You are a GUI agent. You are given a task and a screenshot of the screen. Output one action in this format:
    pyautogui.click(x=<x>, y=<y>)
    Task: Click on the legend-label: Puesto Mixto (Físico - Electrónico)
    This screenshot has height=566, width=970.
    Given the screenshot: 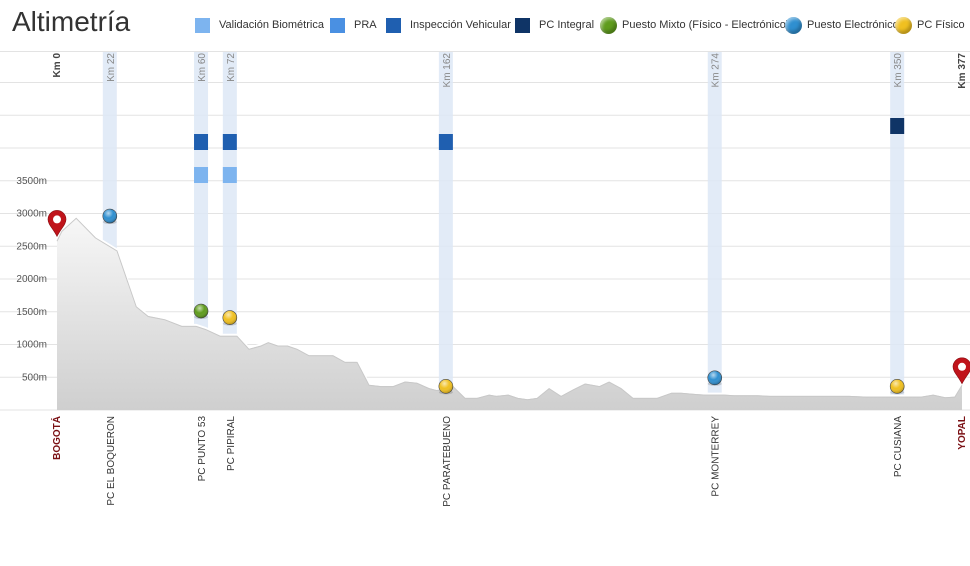 What is the action you would take?
    pyautogui.click(x=706, y=25)
    